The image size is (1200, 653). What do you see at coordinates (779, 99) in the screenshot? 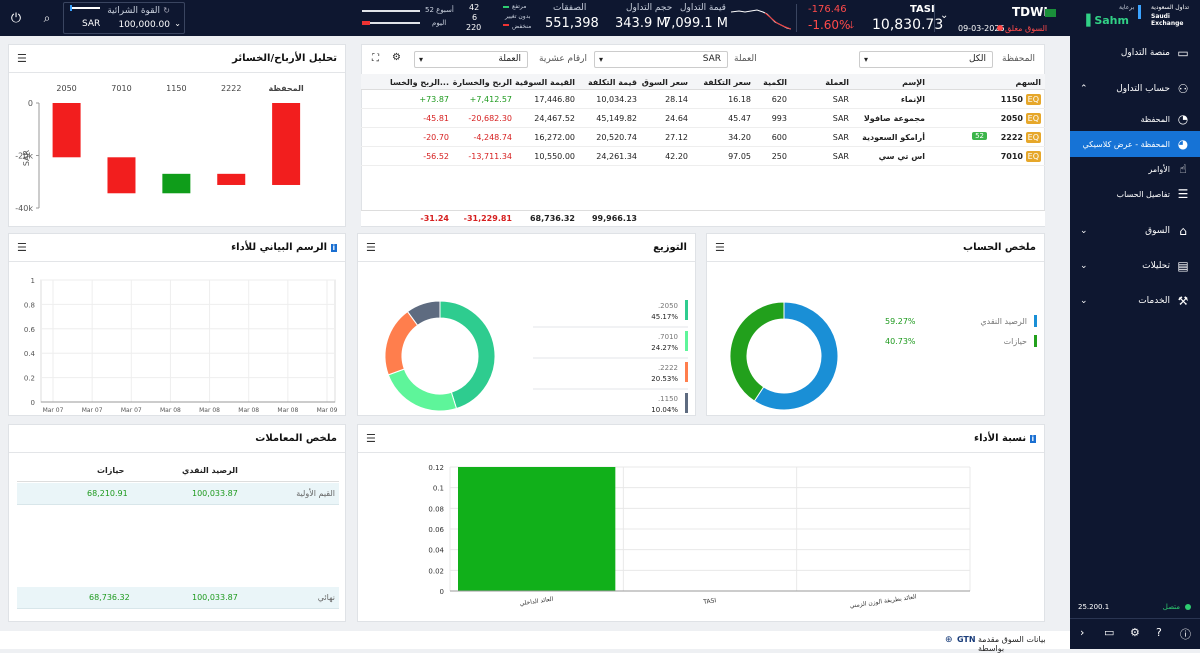
I see `cell-qty: 620` at bounding box center [779, 99].